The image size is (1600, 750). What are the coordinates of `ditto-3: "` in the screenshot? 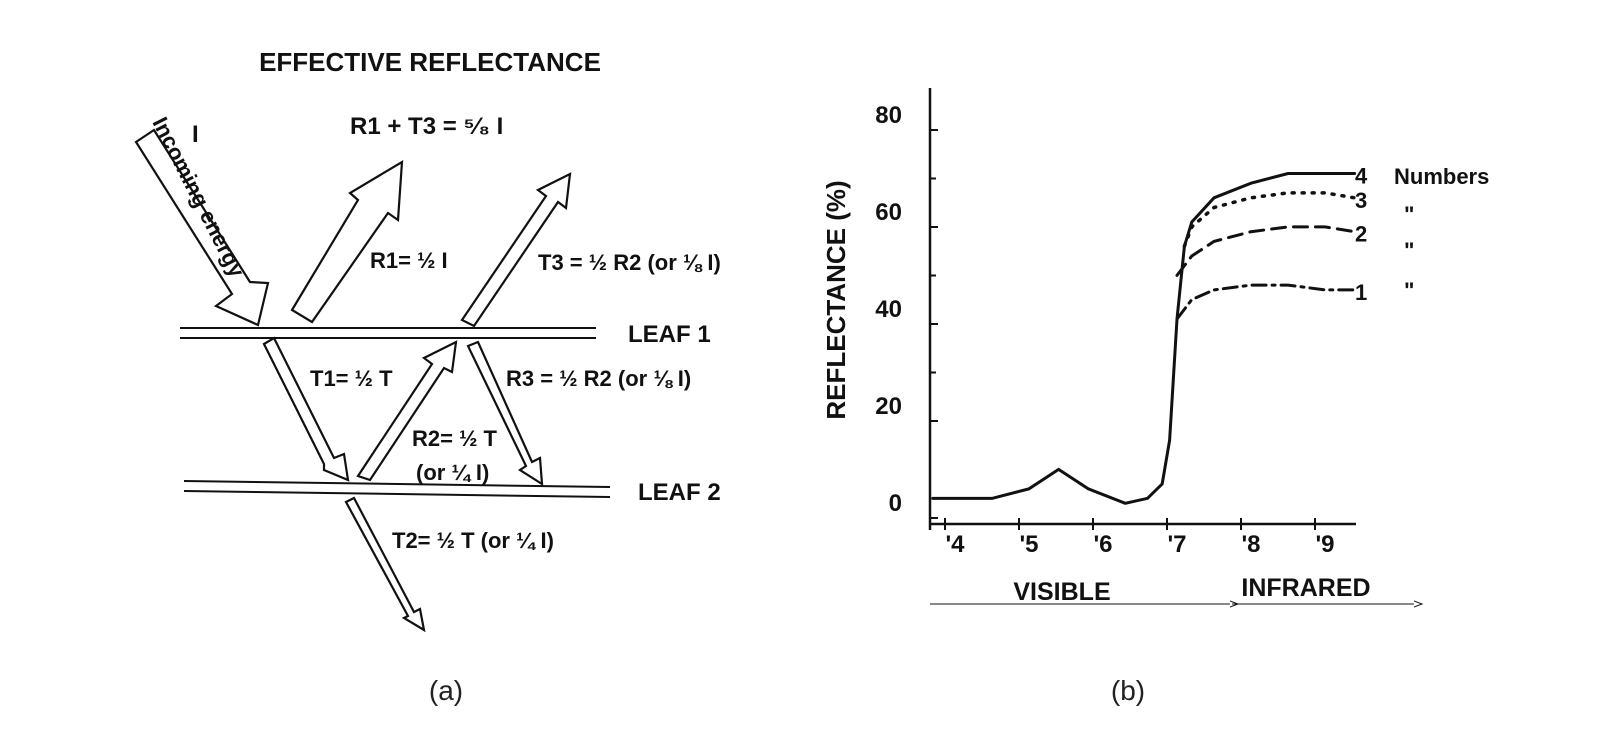 It's located at (1409, 214).